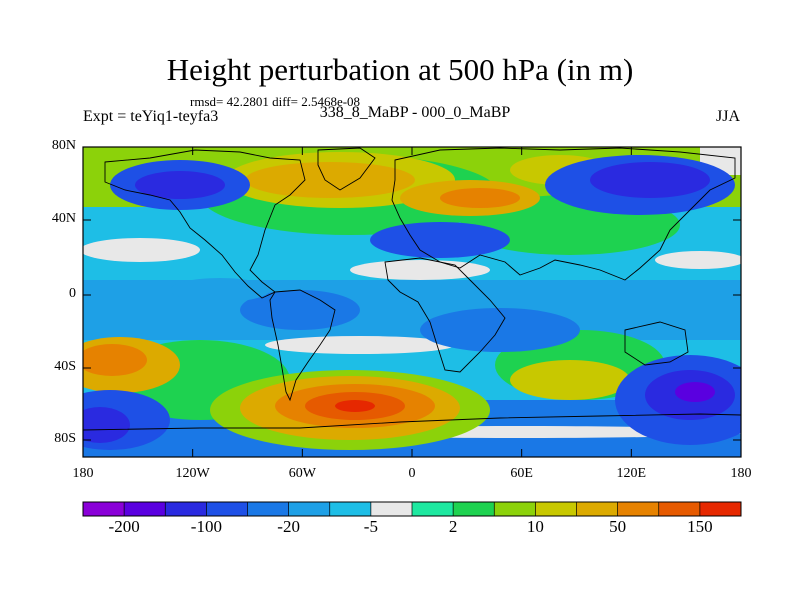 The width and height of the screenshot is (800, 600). I want to click on colorbar-label: -200, so click(124, 526).